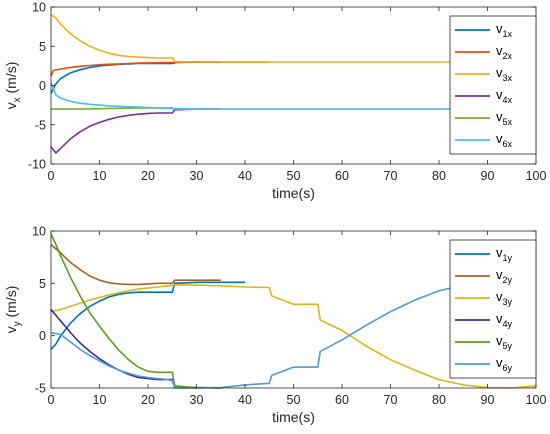  What do you see at coordinates (135, 131) in the screenshot?
I see `series-line-4x` at bounding box center [135, 131].